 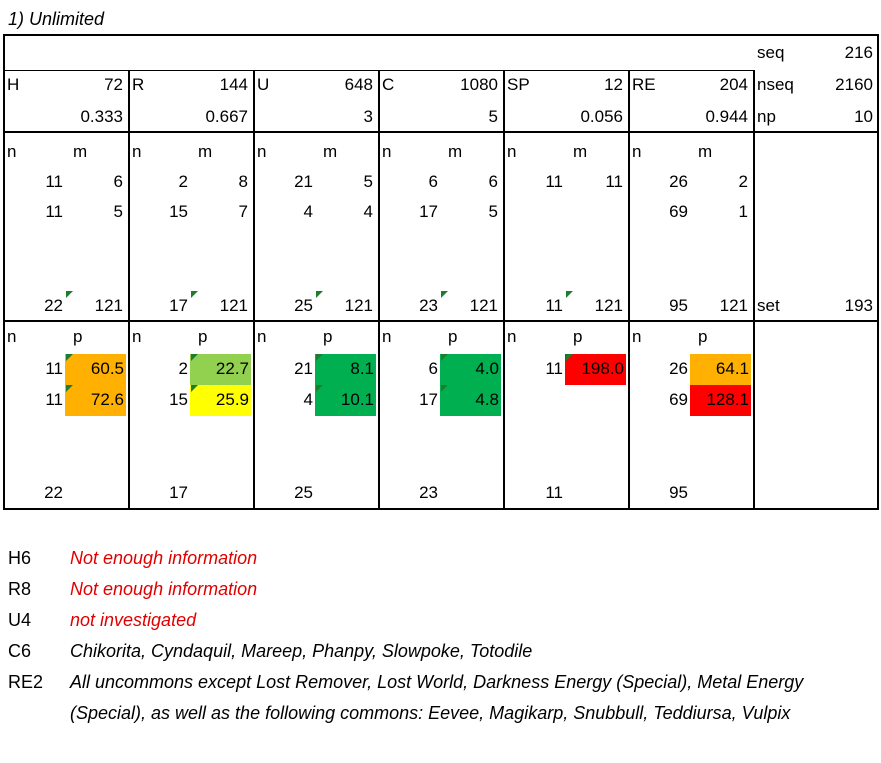 I want to click on set-value: 193, so click(x=858, y=305).